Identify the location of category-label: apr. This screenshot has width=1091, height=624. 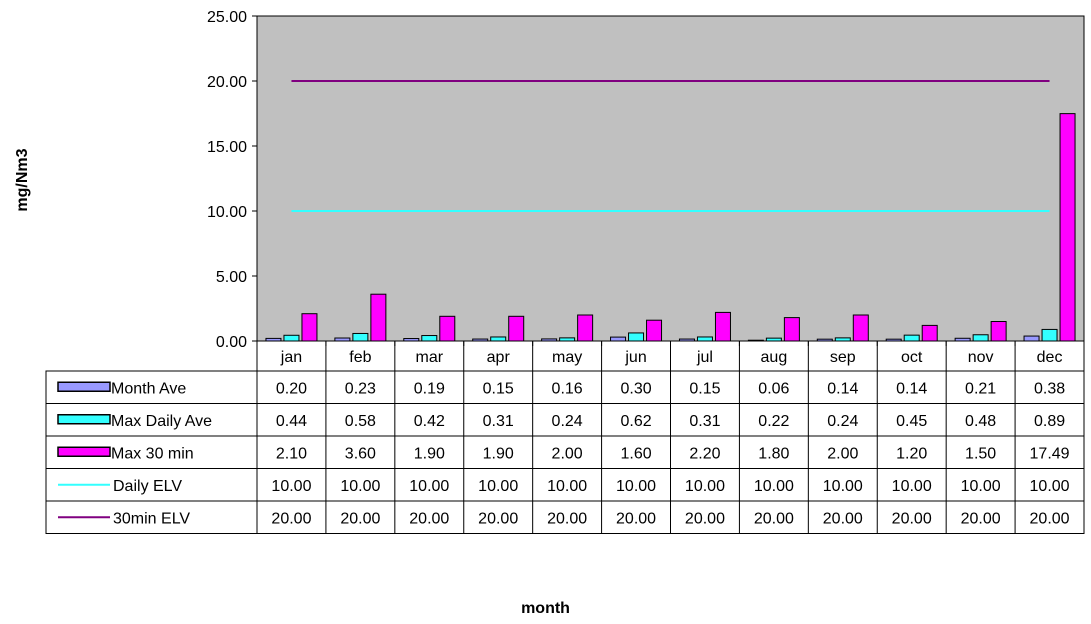
(499, 357).